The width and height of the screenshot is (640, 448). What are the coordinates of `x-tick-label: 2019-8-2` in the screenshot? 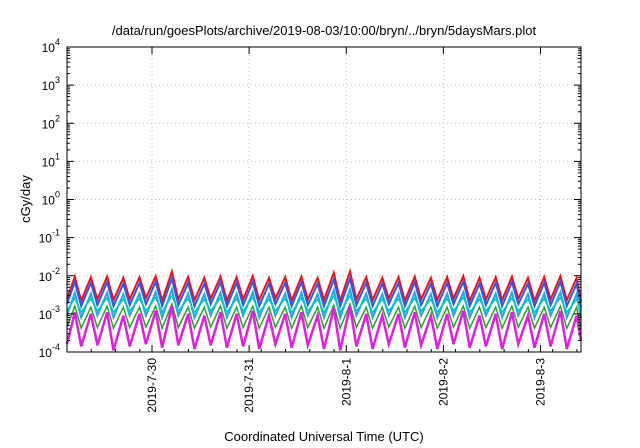 It's located at (443, 382).